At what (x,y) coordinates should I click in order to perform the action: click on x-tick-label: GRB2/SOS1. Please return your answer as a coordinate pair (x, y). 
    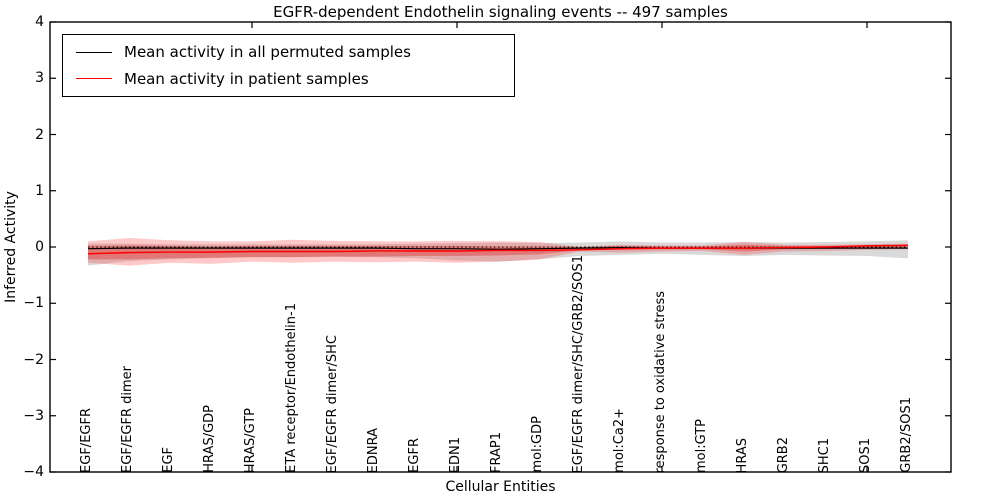
    Looking at the image, I should click on (906, 435).